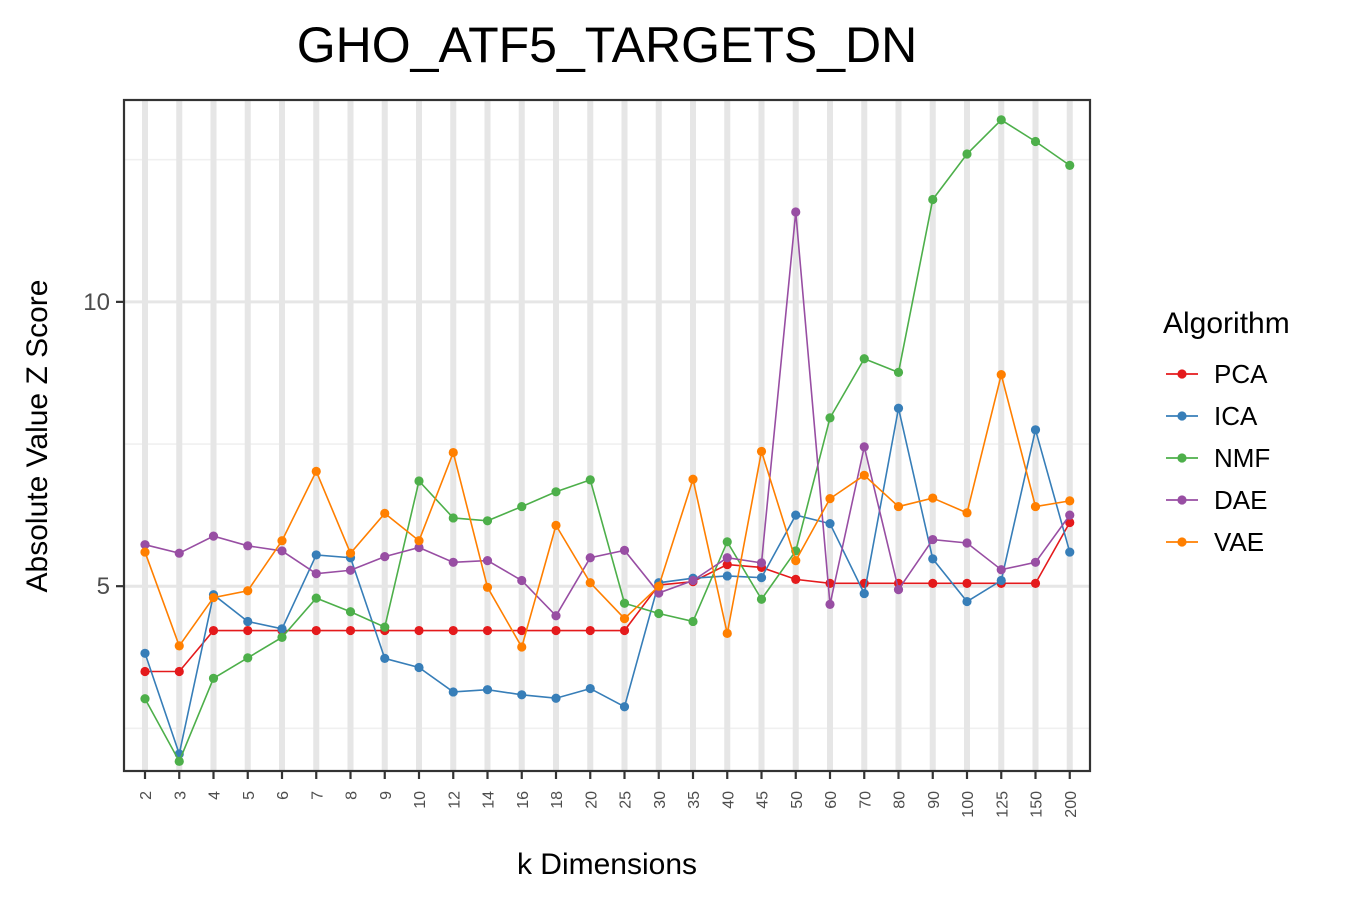 The image size is (1350, 900). Describe the element at coordinates (386, 795) in the screenshot. I see `x-tick-label: 9` at that location.